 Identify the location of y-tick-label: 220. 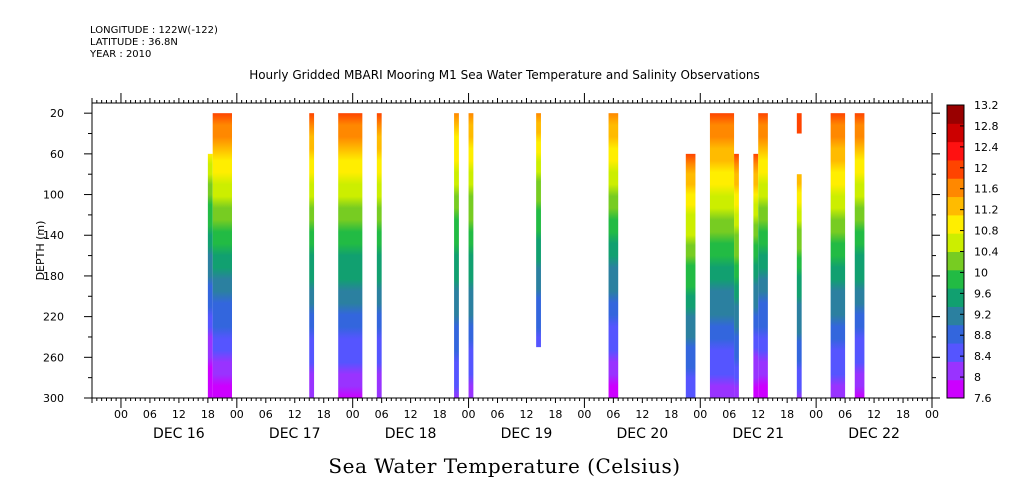
(53, 317).